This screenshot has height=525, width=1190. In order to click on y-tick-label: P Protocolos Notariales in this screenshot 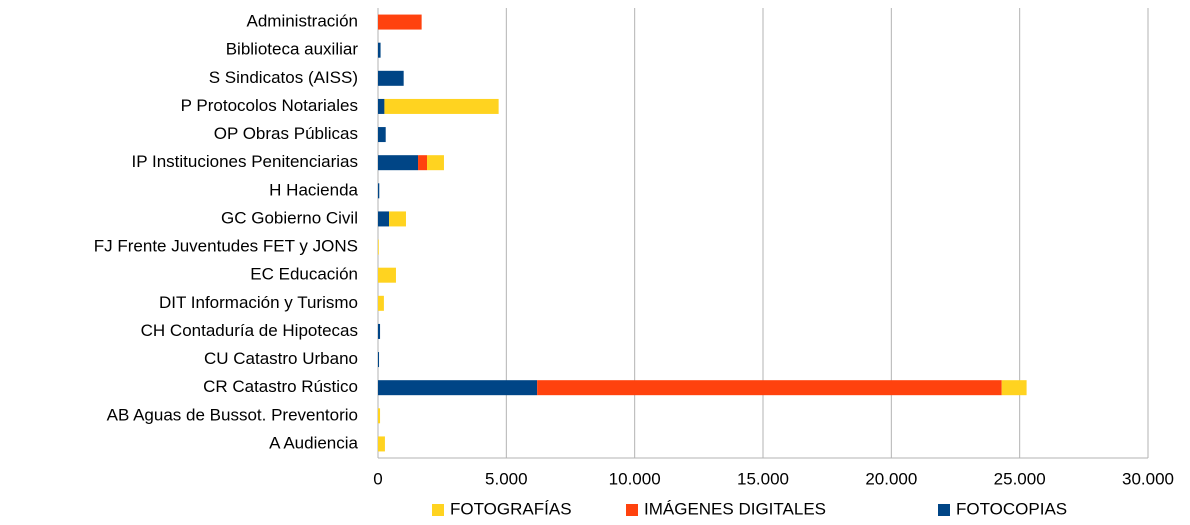, I will do `click(269, 105)`.